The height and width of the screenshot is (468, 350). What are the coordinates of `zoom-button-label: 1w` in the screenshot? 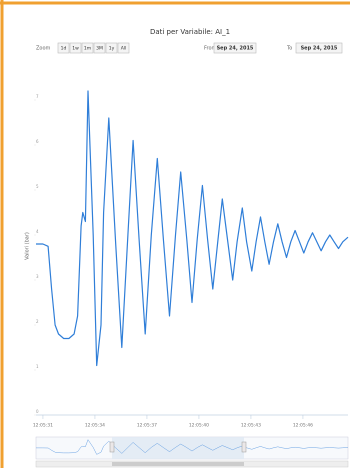 It's located at (75, 49).